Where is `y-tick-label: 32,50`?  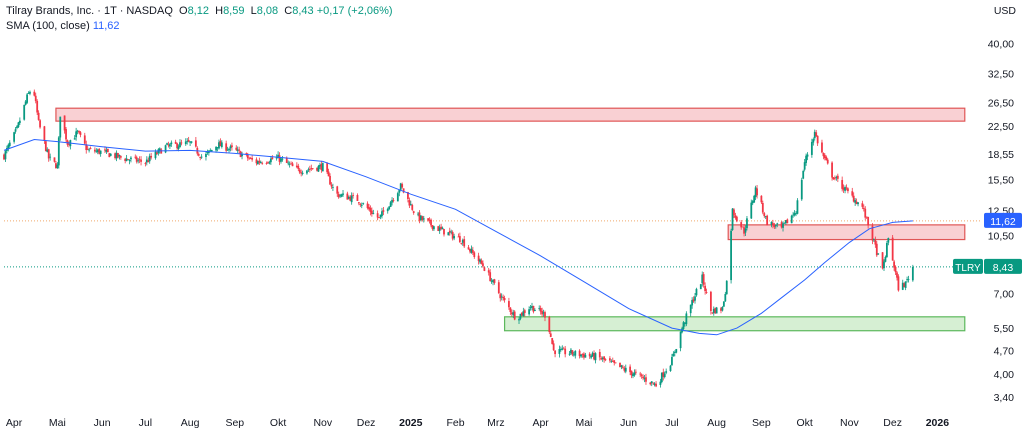 y-tick-label: 32,50 is located at coordinates (1001, 74).